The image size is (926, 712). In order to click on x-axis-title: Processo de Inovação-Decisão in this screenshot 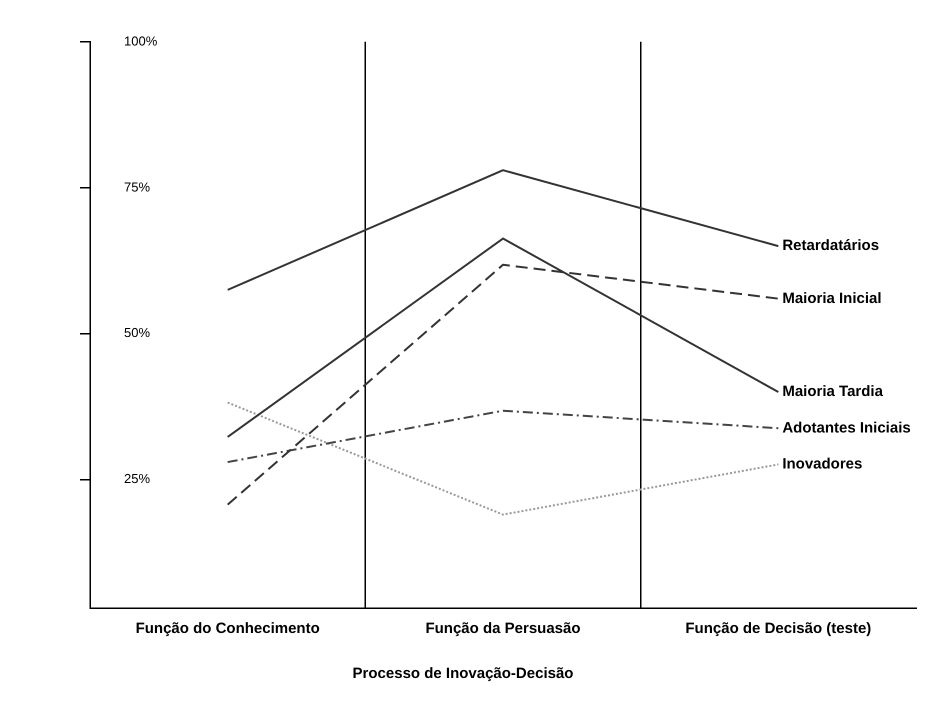, I will do `click(463, 673)`.